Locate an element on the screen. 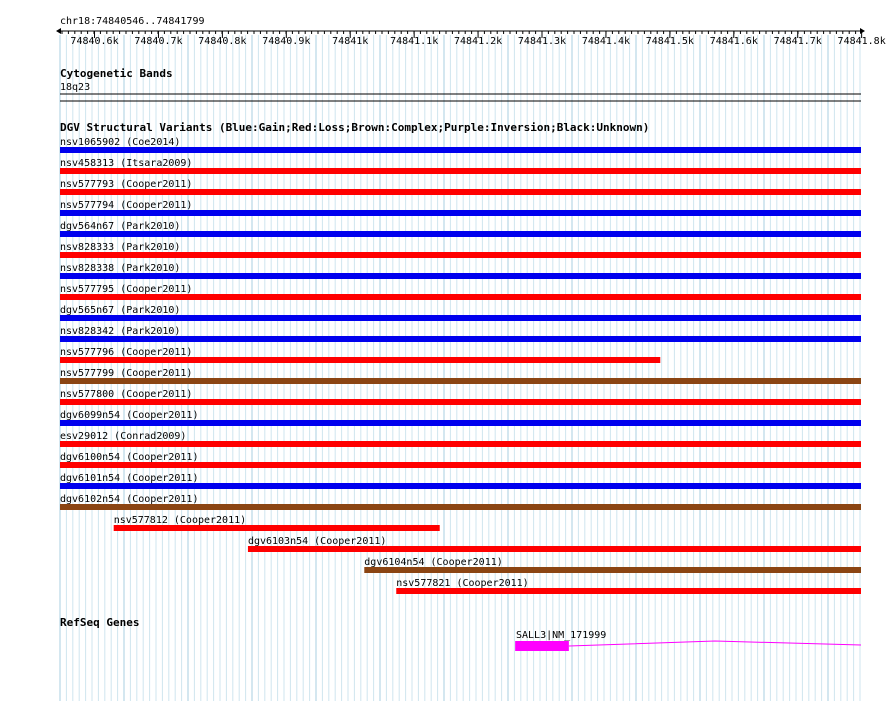 The width and height of the screenshot is (890, 701). ruler-tick-label: 74841k is located at coordinates (350, 41).